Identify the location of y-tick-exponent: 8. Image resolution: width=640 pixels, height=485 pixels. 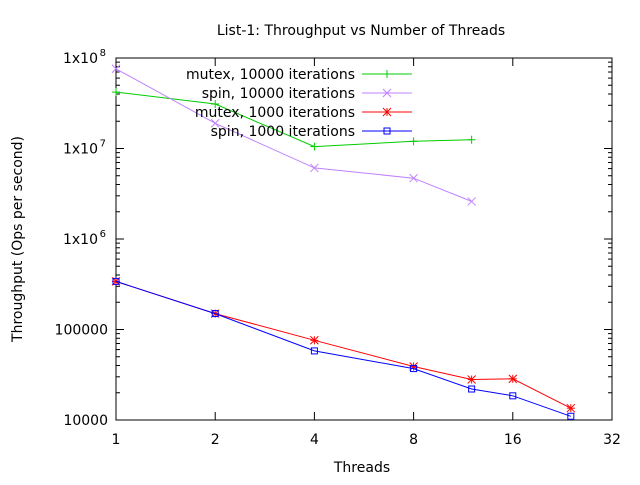
(103, 53).